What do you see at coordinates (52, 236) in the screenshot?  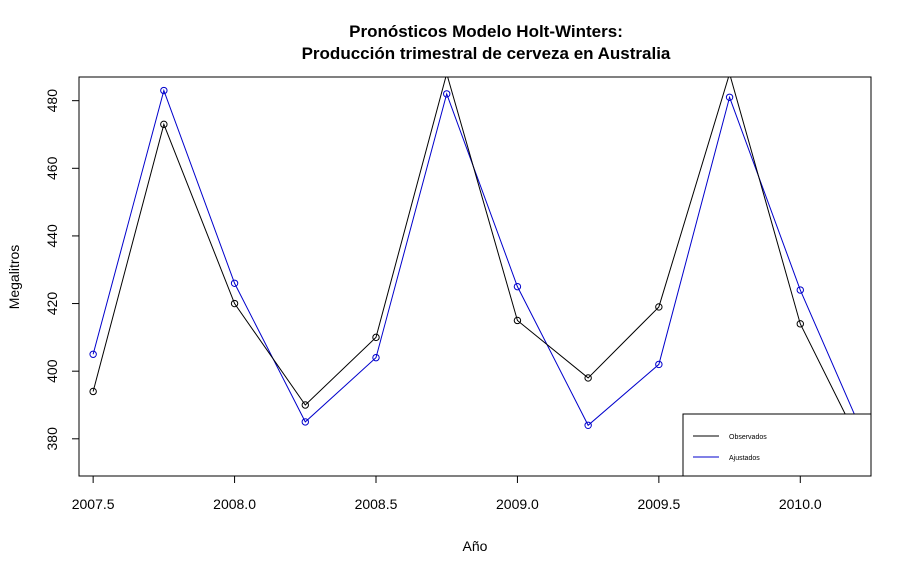 I see `y-tick-label: 440` at bounding box center [52, 236].